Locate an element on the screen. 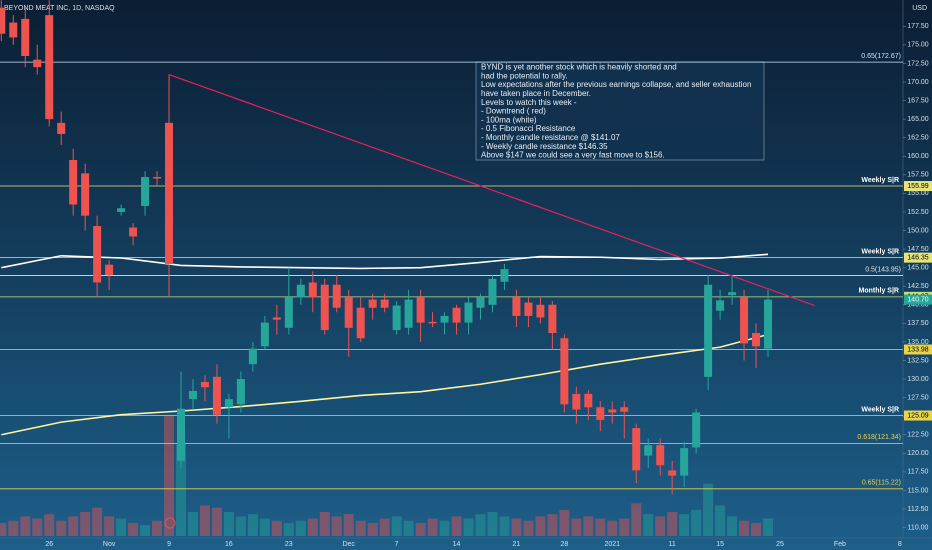 This screenshot has height=550, width=932. x-tick-label: 15 is located at coordinates (720, 544).